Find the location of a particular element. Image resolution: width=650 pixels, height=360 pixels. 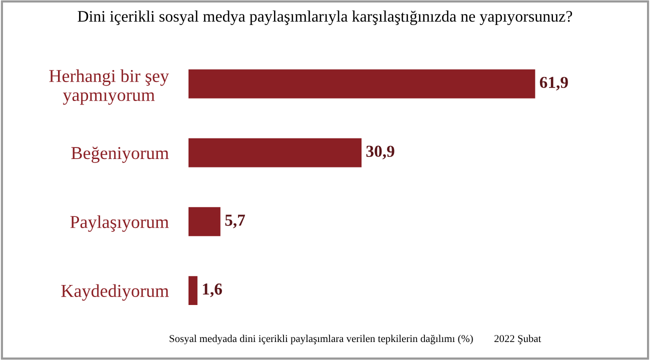

text: Sosyal medyada dini içerikli paylaşımlara verilen tepkilerin dağılımı (%) is located at coordinates (321, 339).